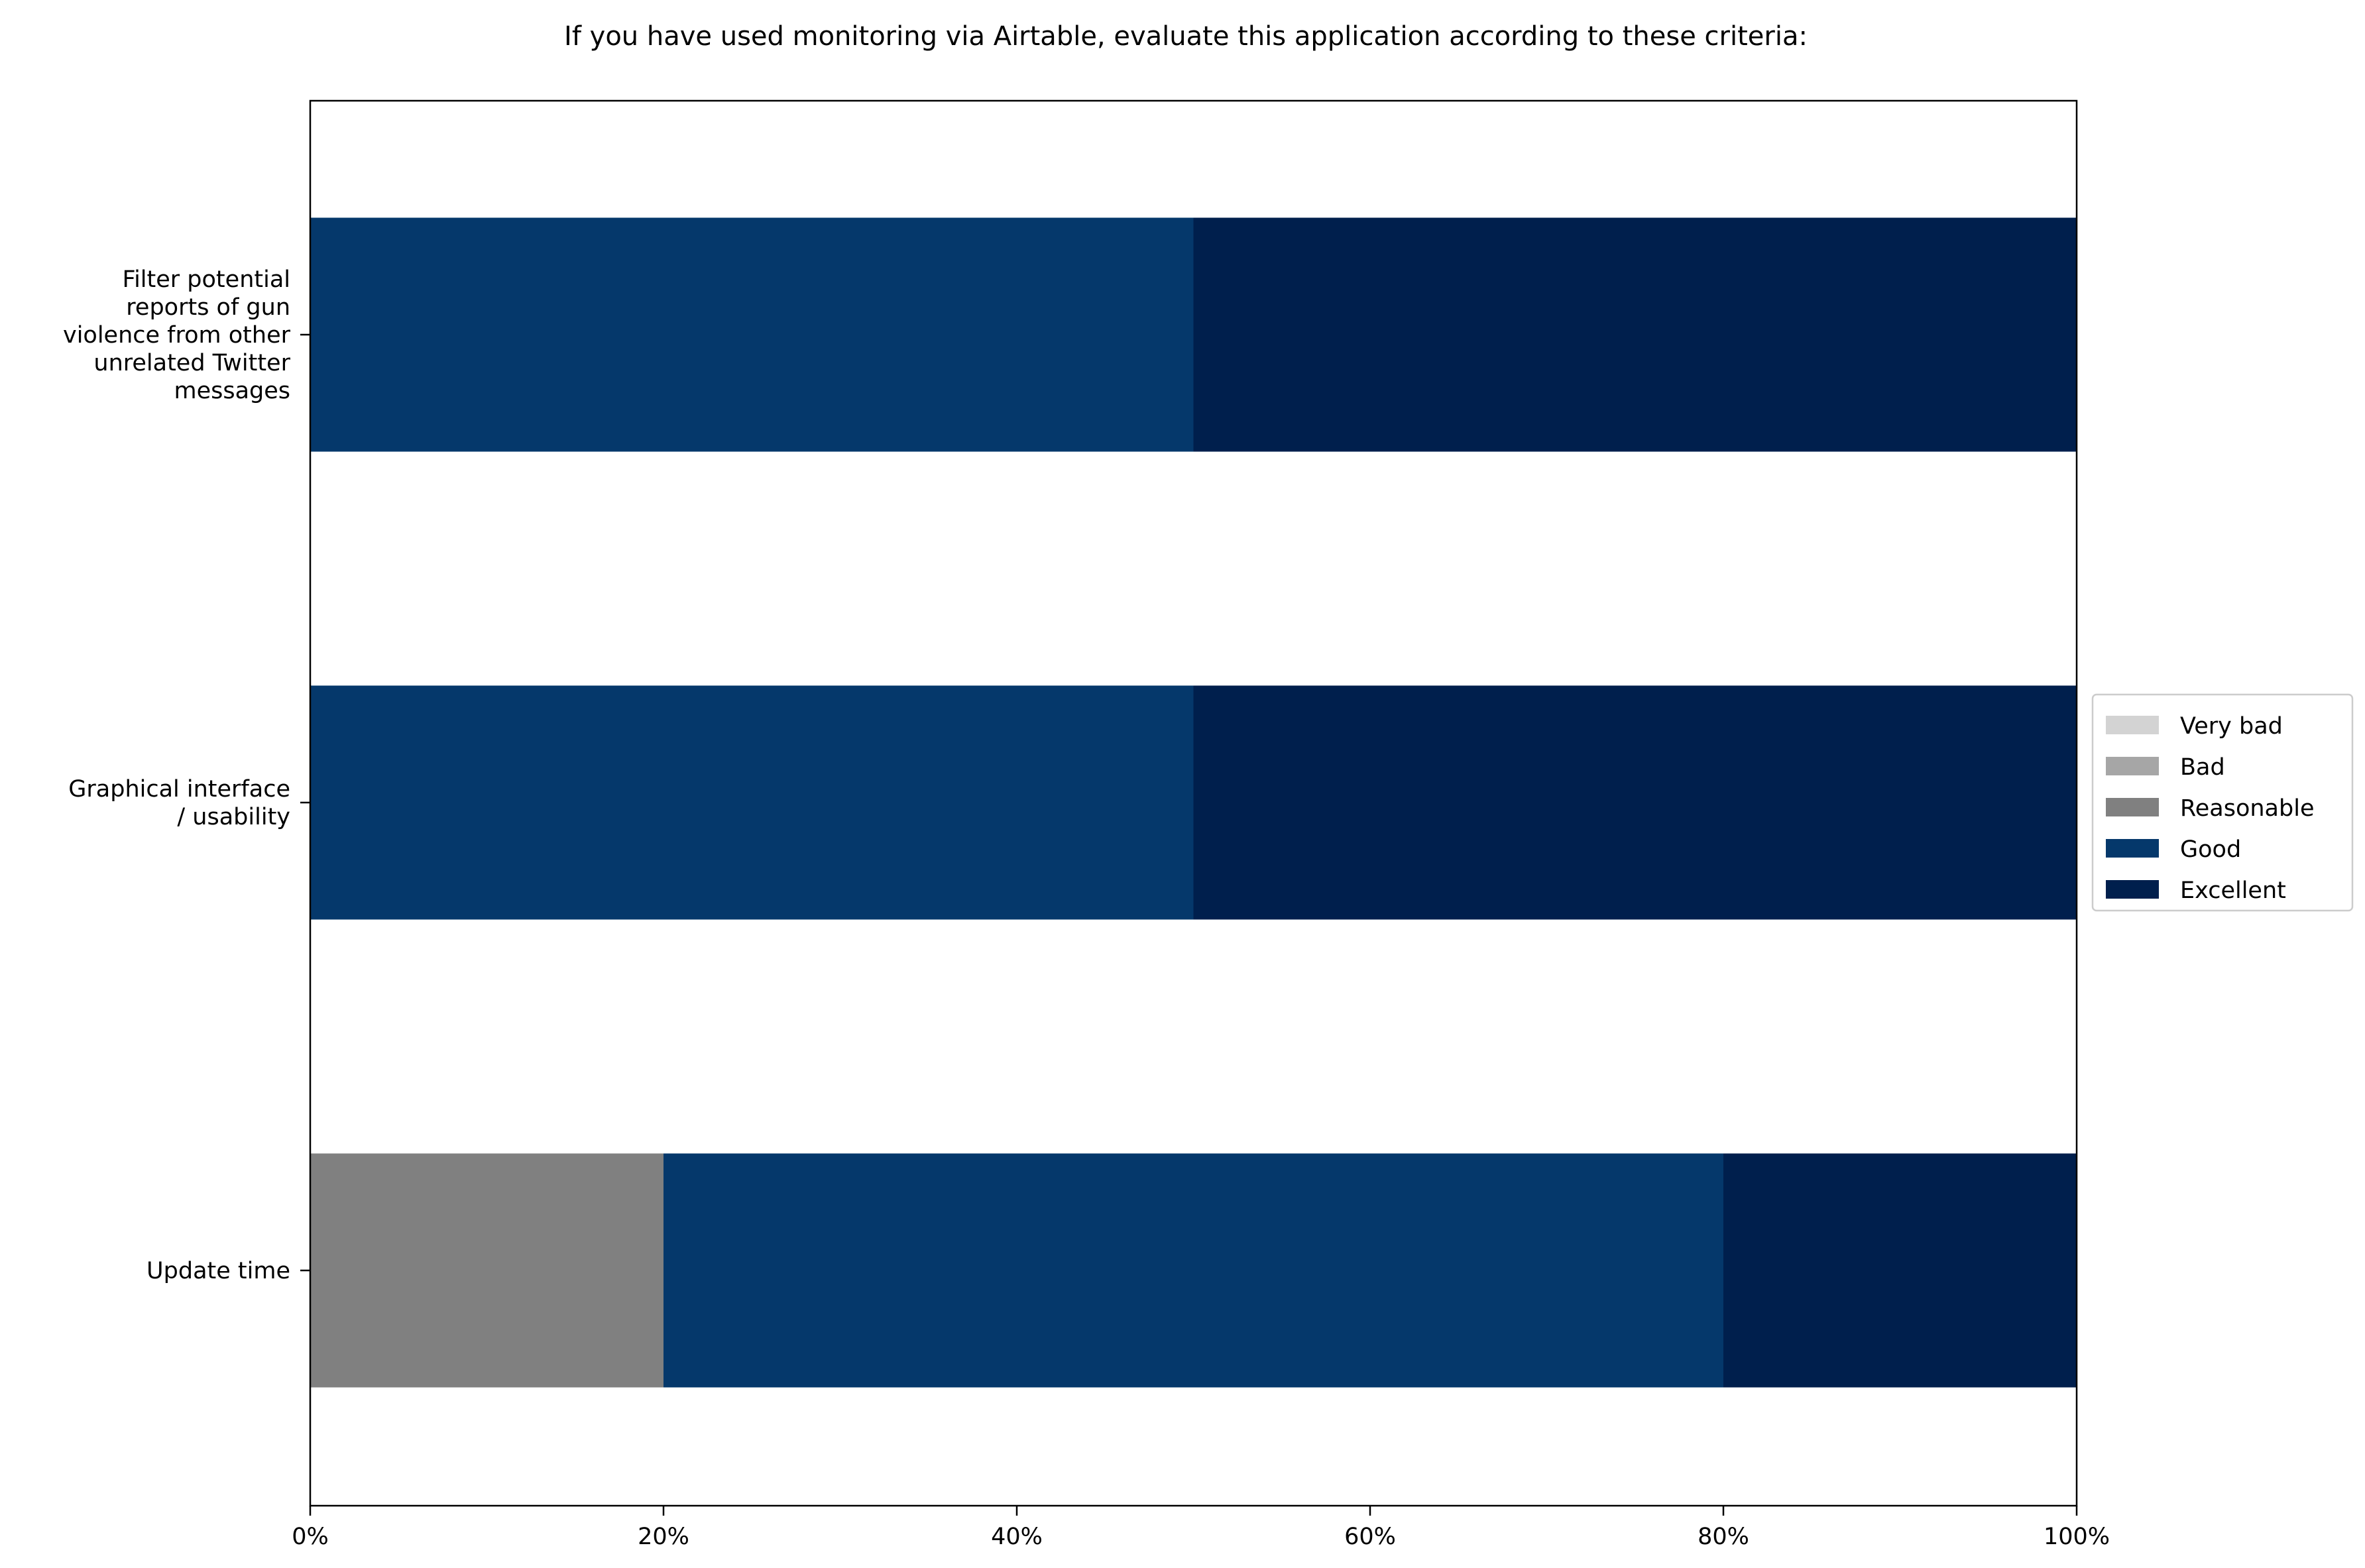 The height and width of the screenshot is (1568, 2365). What do you see at coordinates (2132, 807) in the screenshot?
I see `legend-swatch-reasonable` at bounding box center [2132, 807].